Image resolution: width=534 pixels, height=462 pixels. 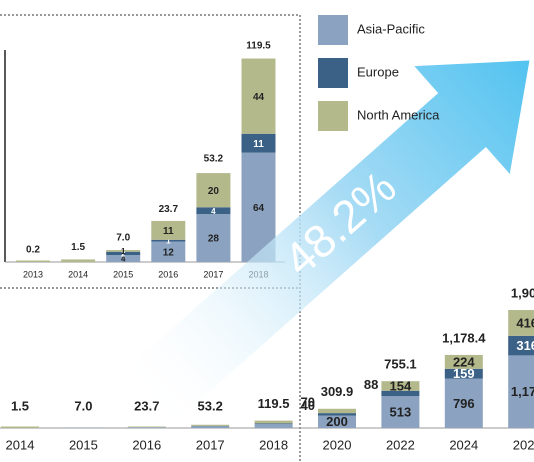 I want to click on value-label: 159, so click(x=464, y=373).